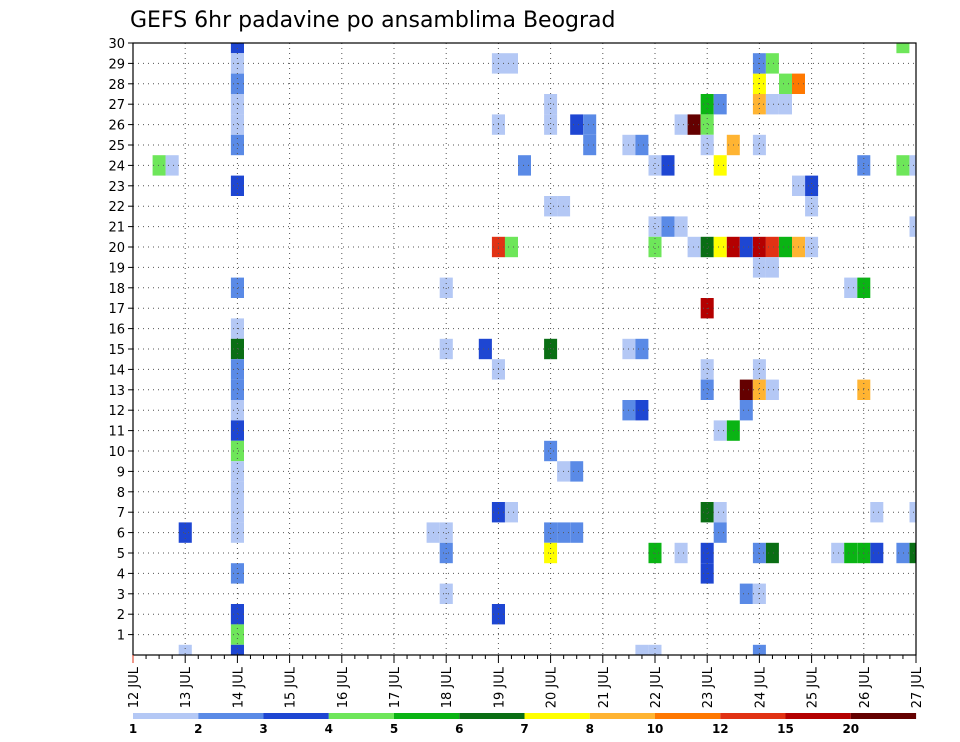  Describe the element at coordinates (708, 687) in the screenshot. I see `x-tick-label: 23 JUL` at that location.